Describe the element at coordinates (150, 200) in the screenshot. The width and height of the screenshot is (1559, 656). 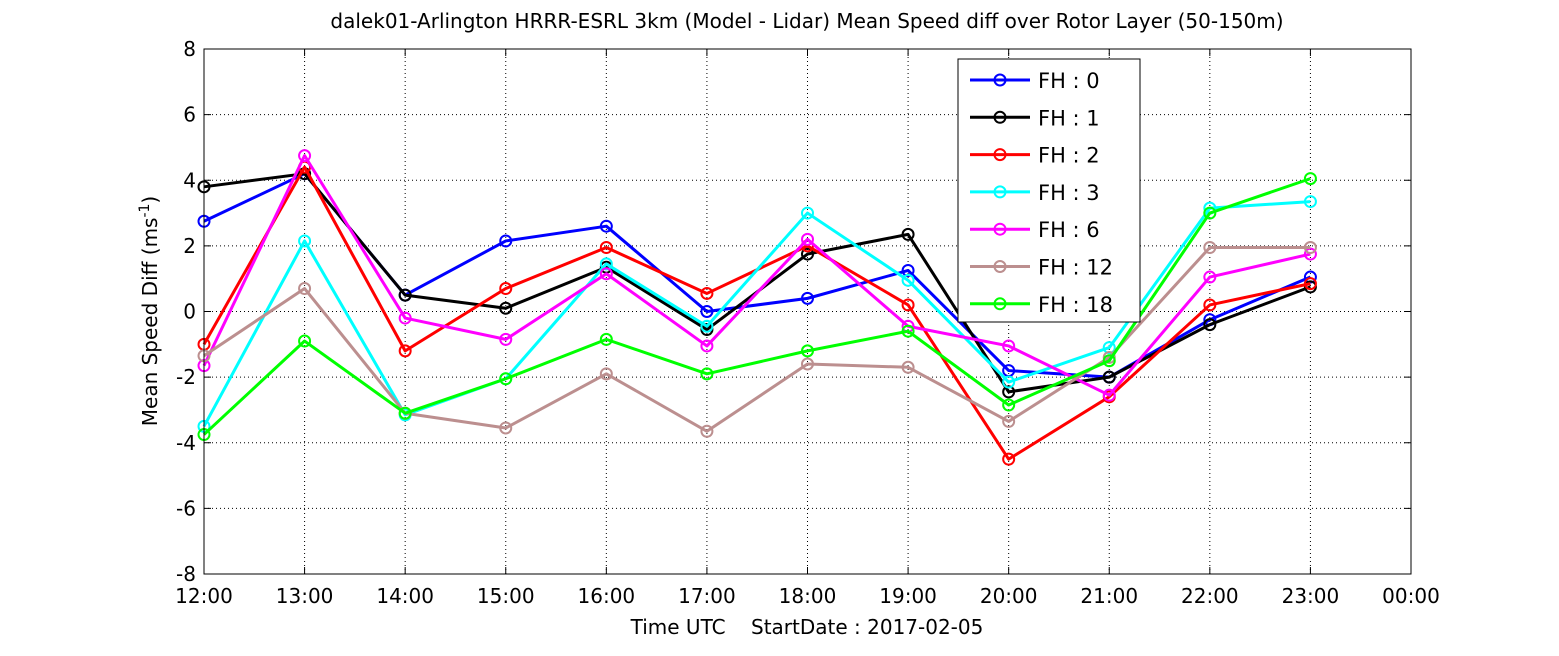
I see `y-axis-label-close: )` at that location.